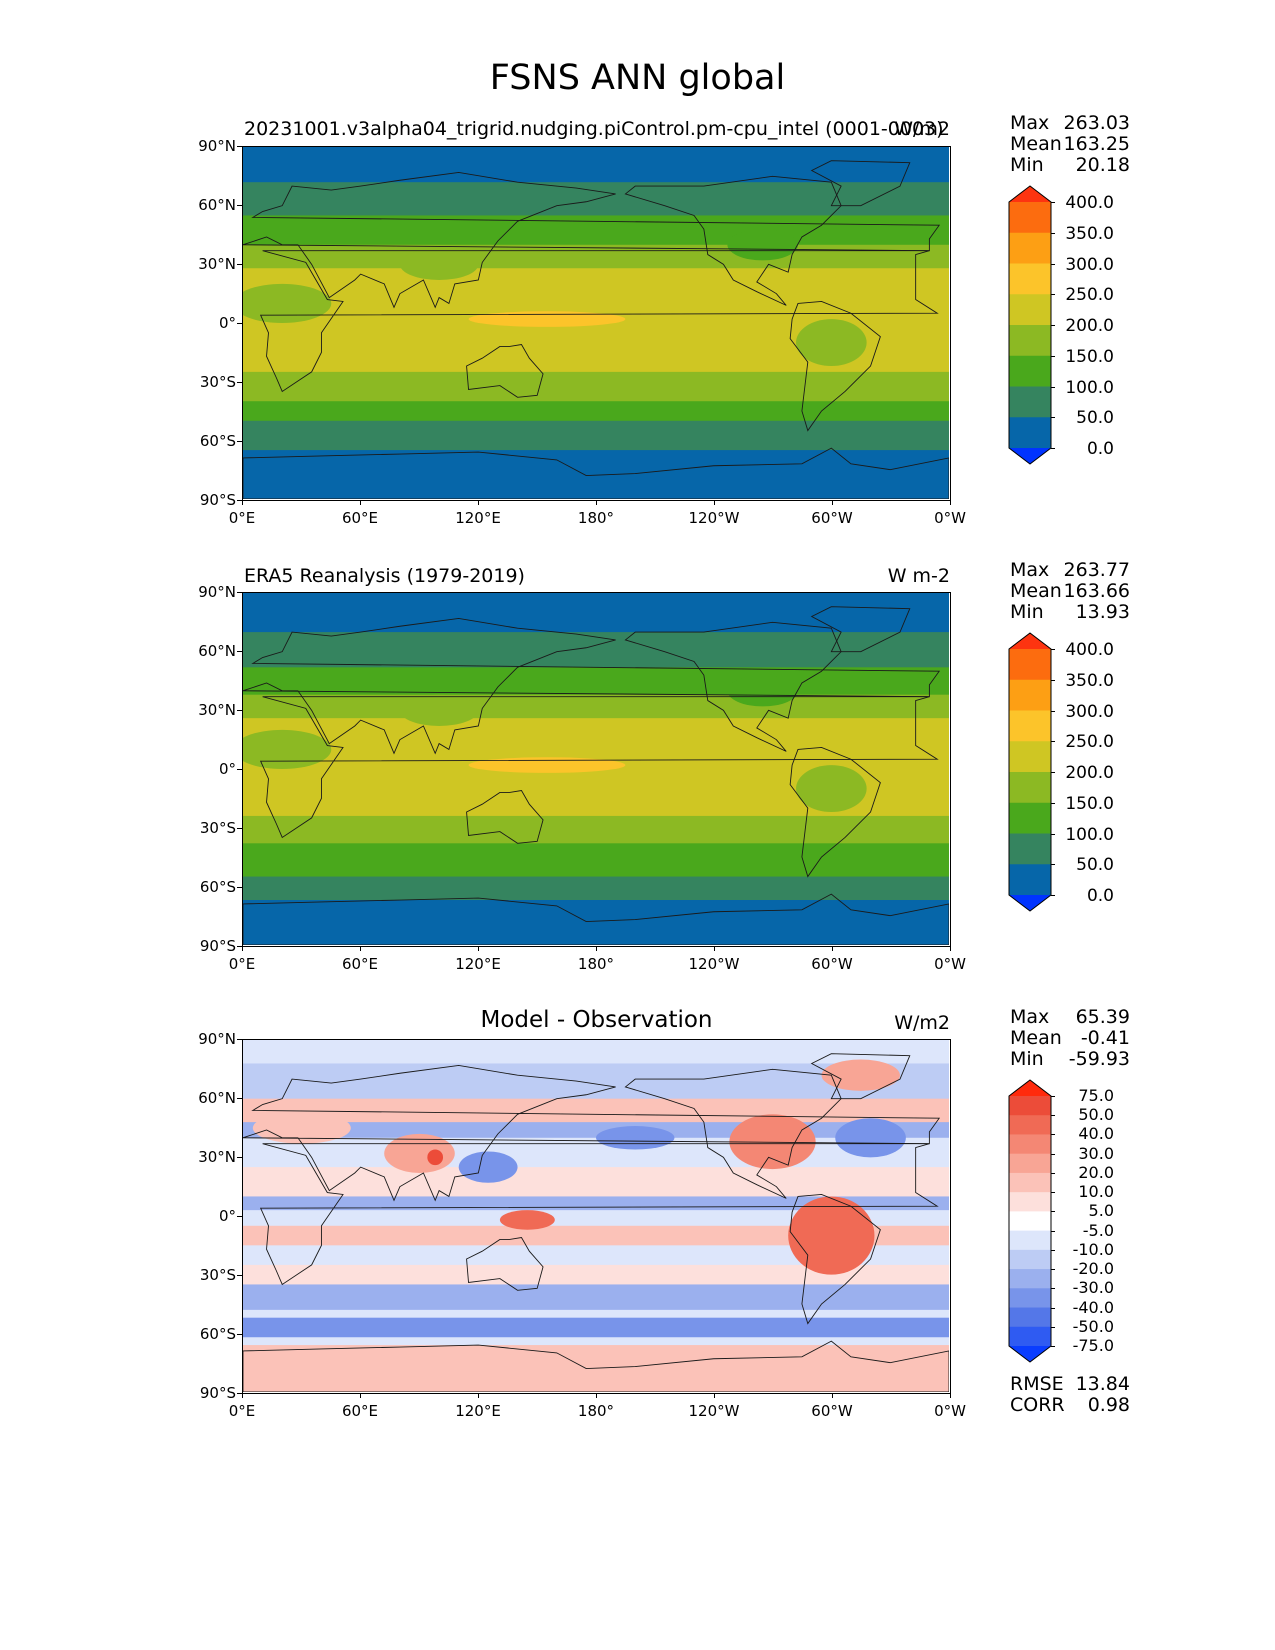 The height and width of the screenshot is (1650, 1275). What do you see at coordinates (832, 518) in the screenshot?
I see `lon-tick-label: 60°W` at bounding box center [832, 518].